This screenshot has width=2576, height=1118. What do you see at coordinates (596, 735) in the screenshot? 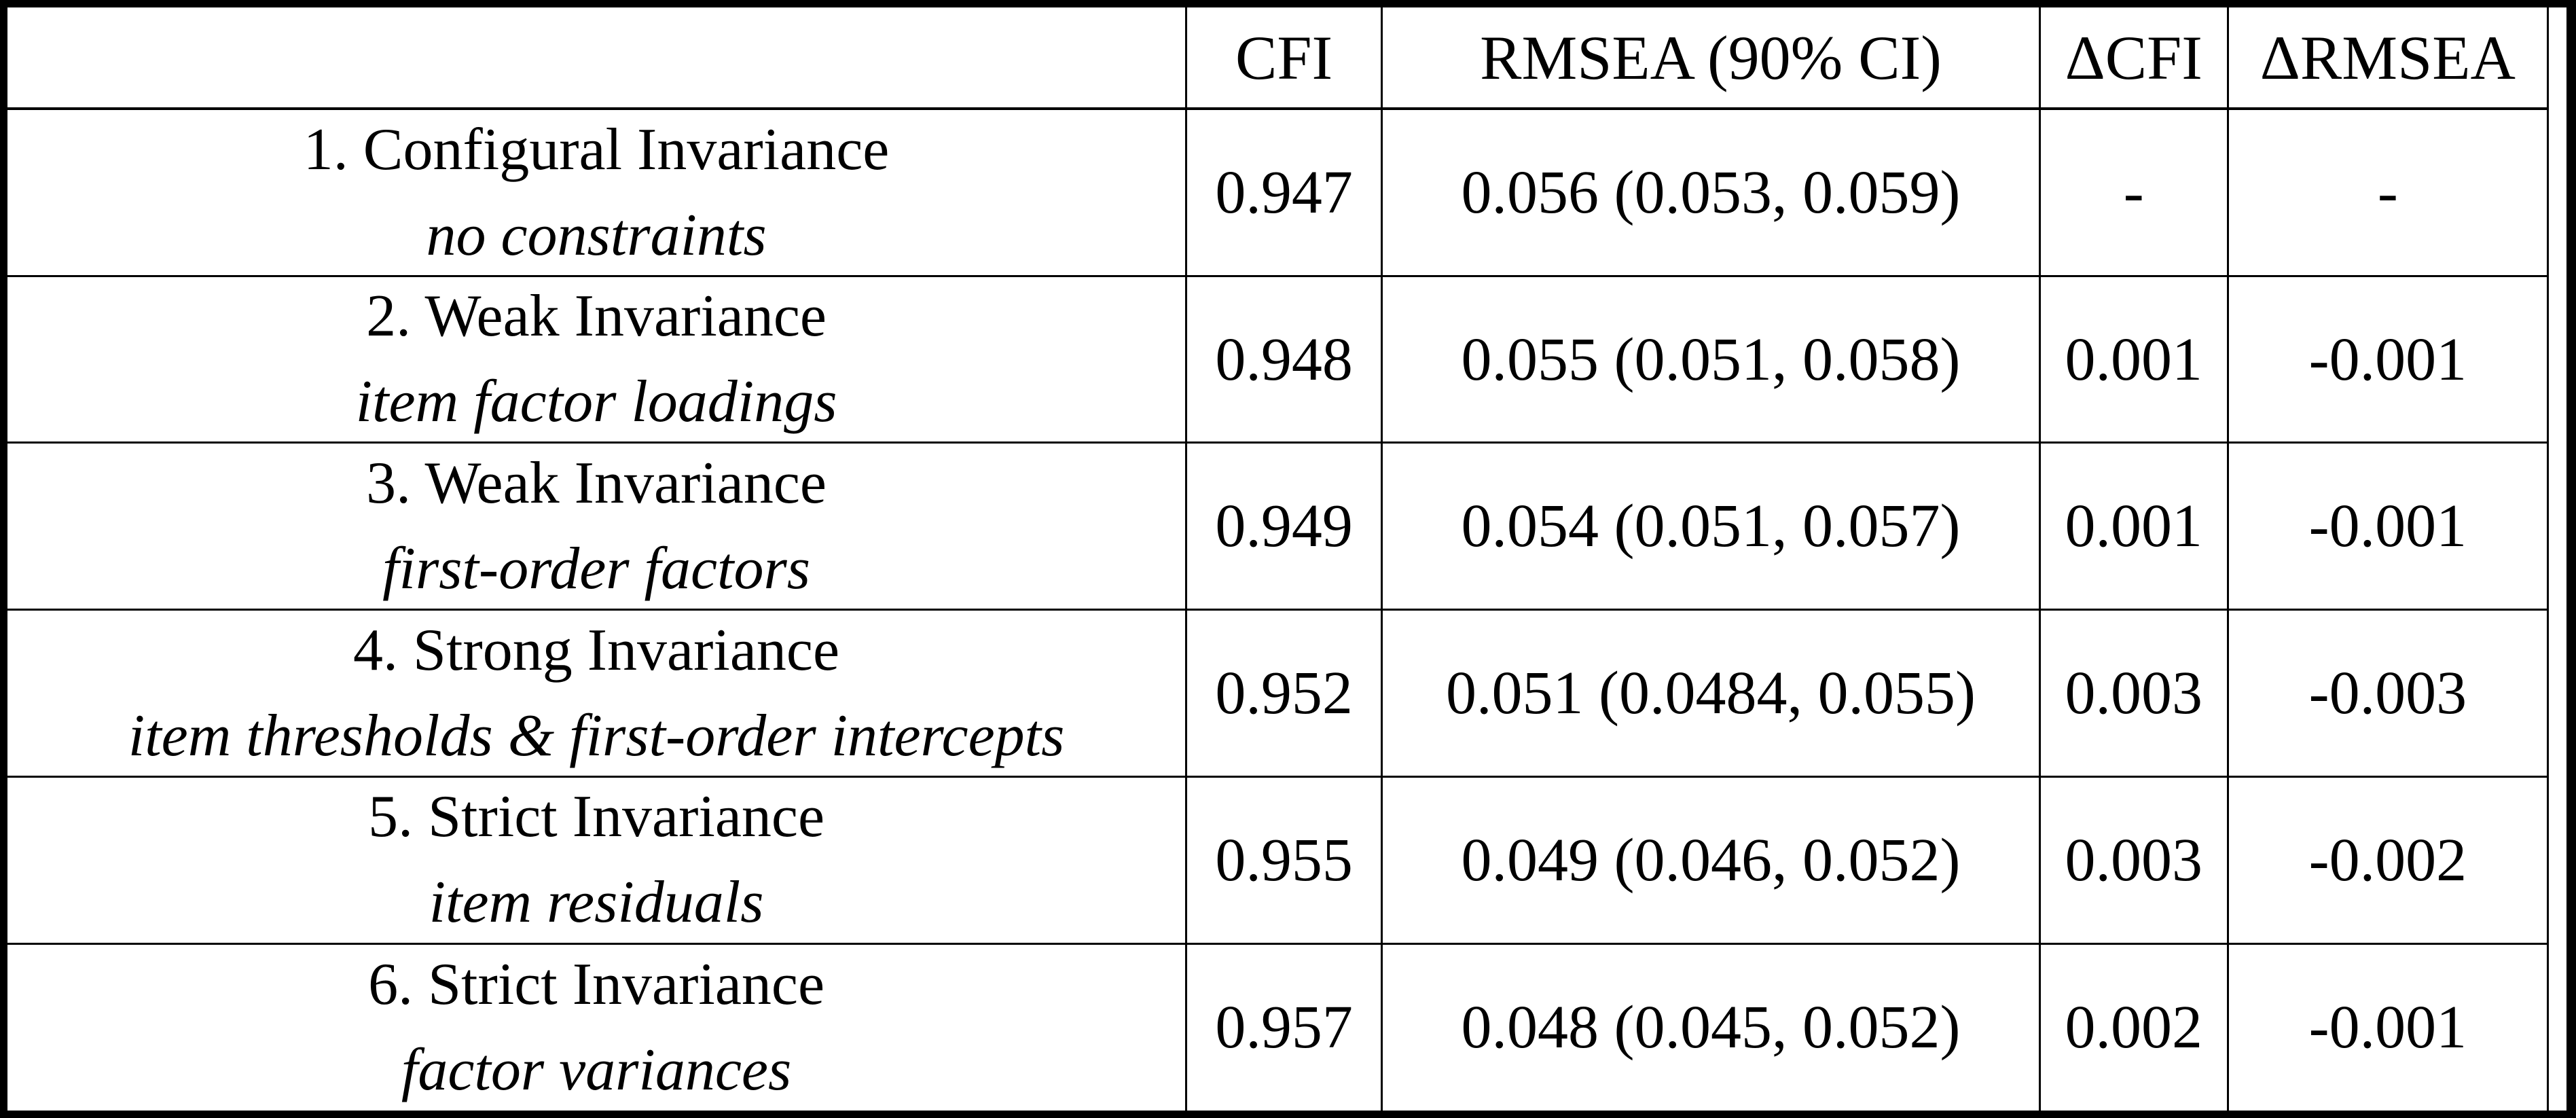
I see `model-constraints: item thresholds & first-order intercepts` at bounding box center [596, 735].